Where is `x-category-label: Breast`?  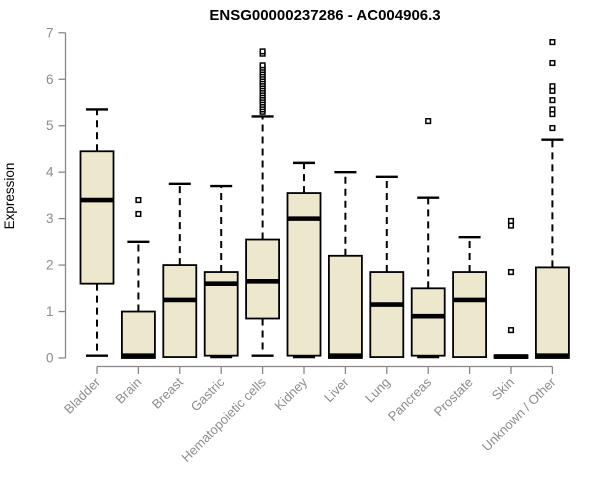
x-category-label: Breast is located at coordinates (167, 392).